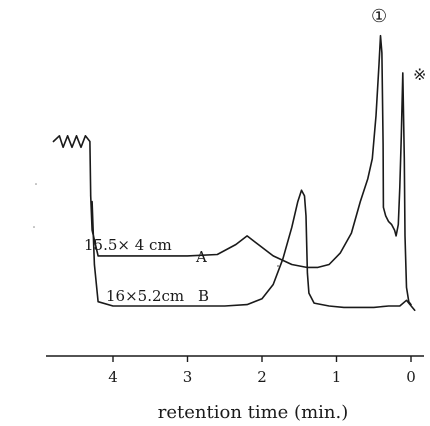 This screenshot has height=426, width=430. What do you see at coordinates (145, 296) in the screenshot?
I see `series-b-column-label: 16×5.2cm` at bounding box center [145, 296].